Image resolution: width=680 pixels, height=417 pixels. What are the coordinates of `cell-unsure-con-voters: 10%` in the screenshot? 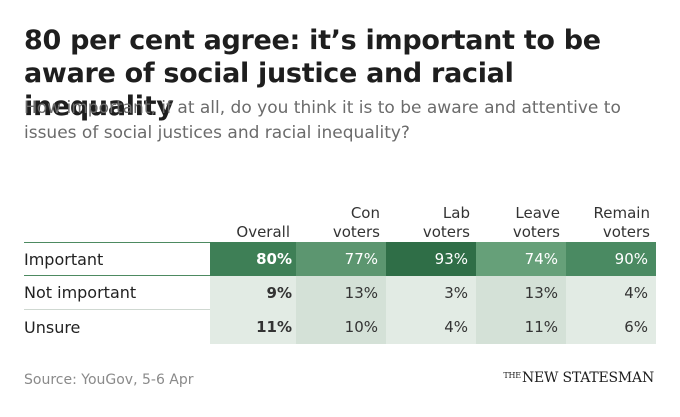 It's located at (341, 327).